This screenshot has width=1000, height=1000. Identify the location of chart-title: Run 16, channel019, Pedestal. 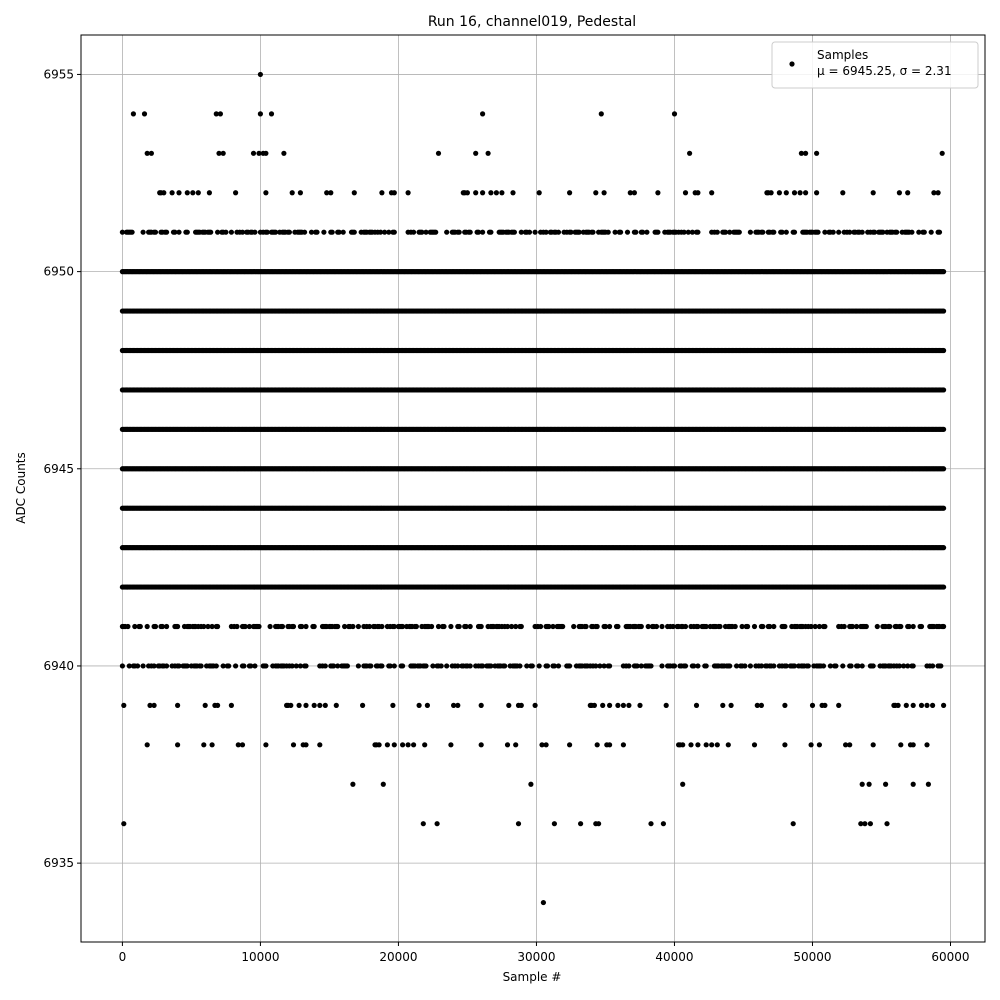
(532, 22).